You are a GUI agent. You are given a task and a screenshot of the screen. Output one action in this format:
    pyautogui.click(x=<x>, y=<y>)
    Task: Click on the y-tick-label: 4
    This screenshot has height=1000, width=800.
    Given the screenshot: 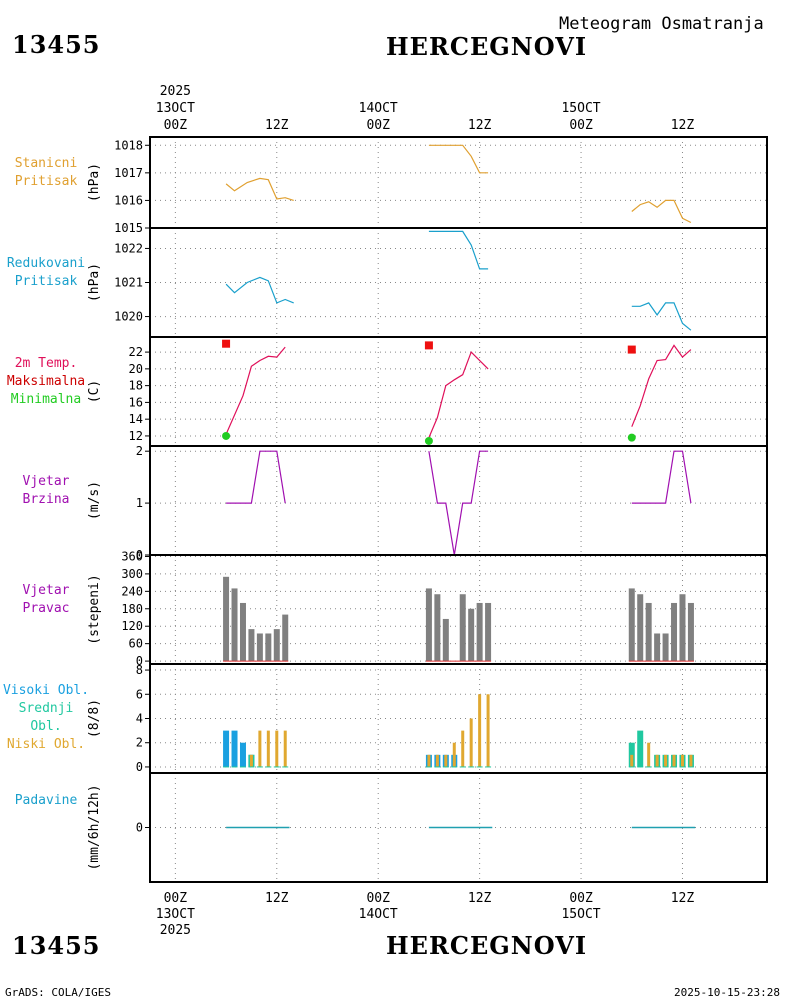 What is the action you would take?
    pyautogui.click(x=139, y=719)
    